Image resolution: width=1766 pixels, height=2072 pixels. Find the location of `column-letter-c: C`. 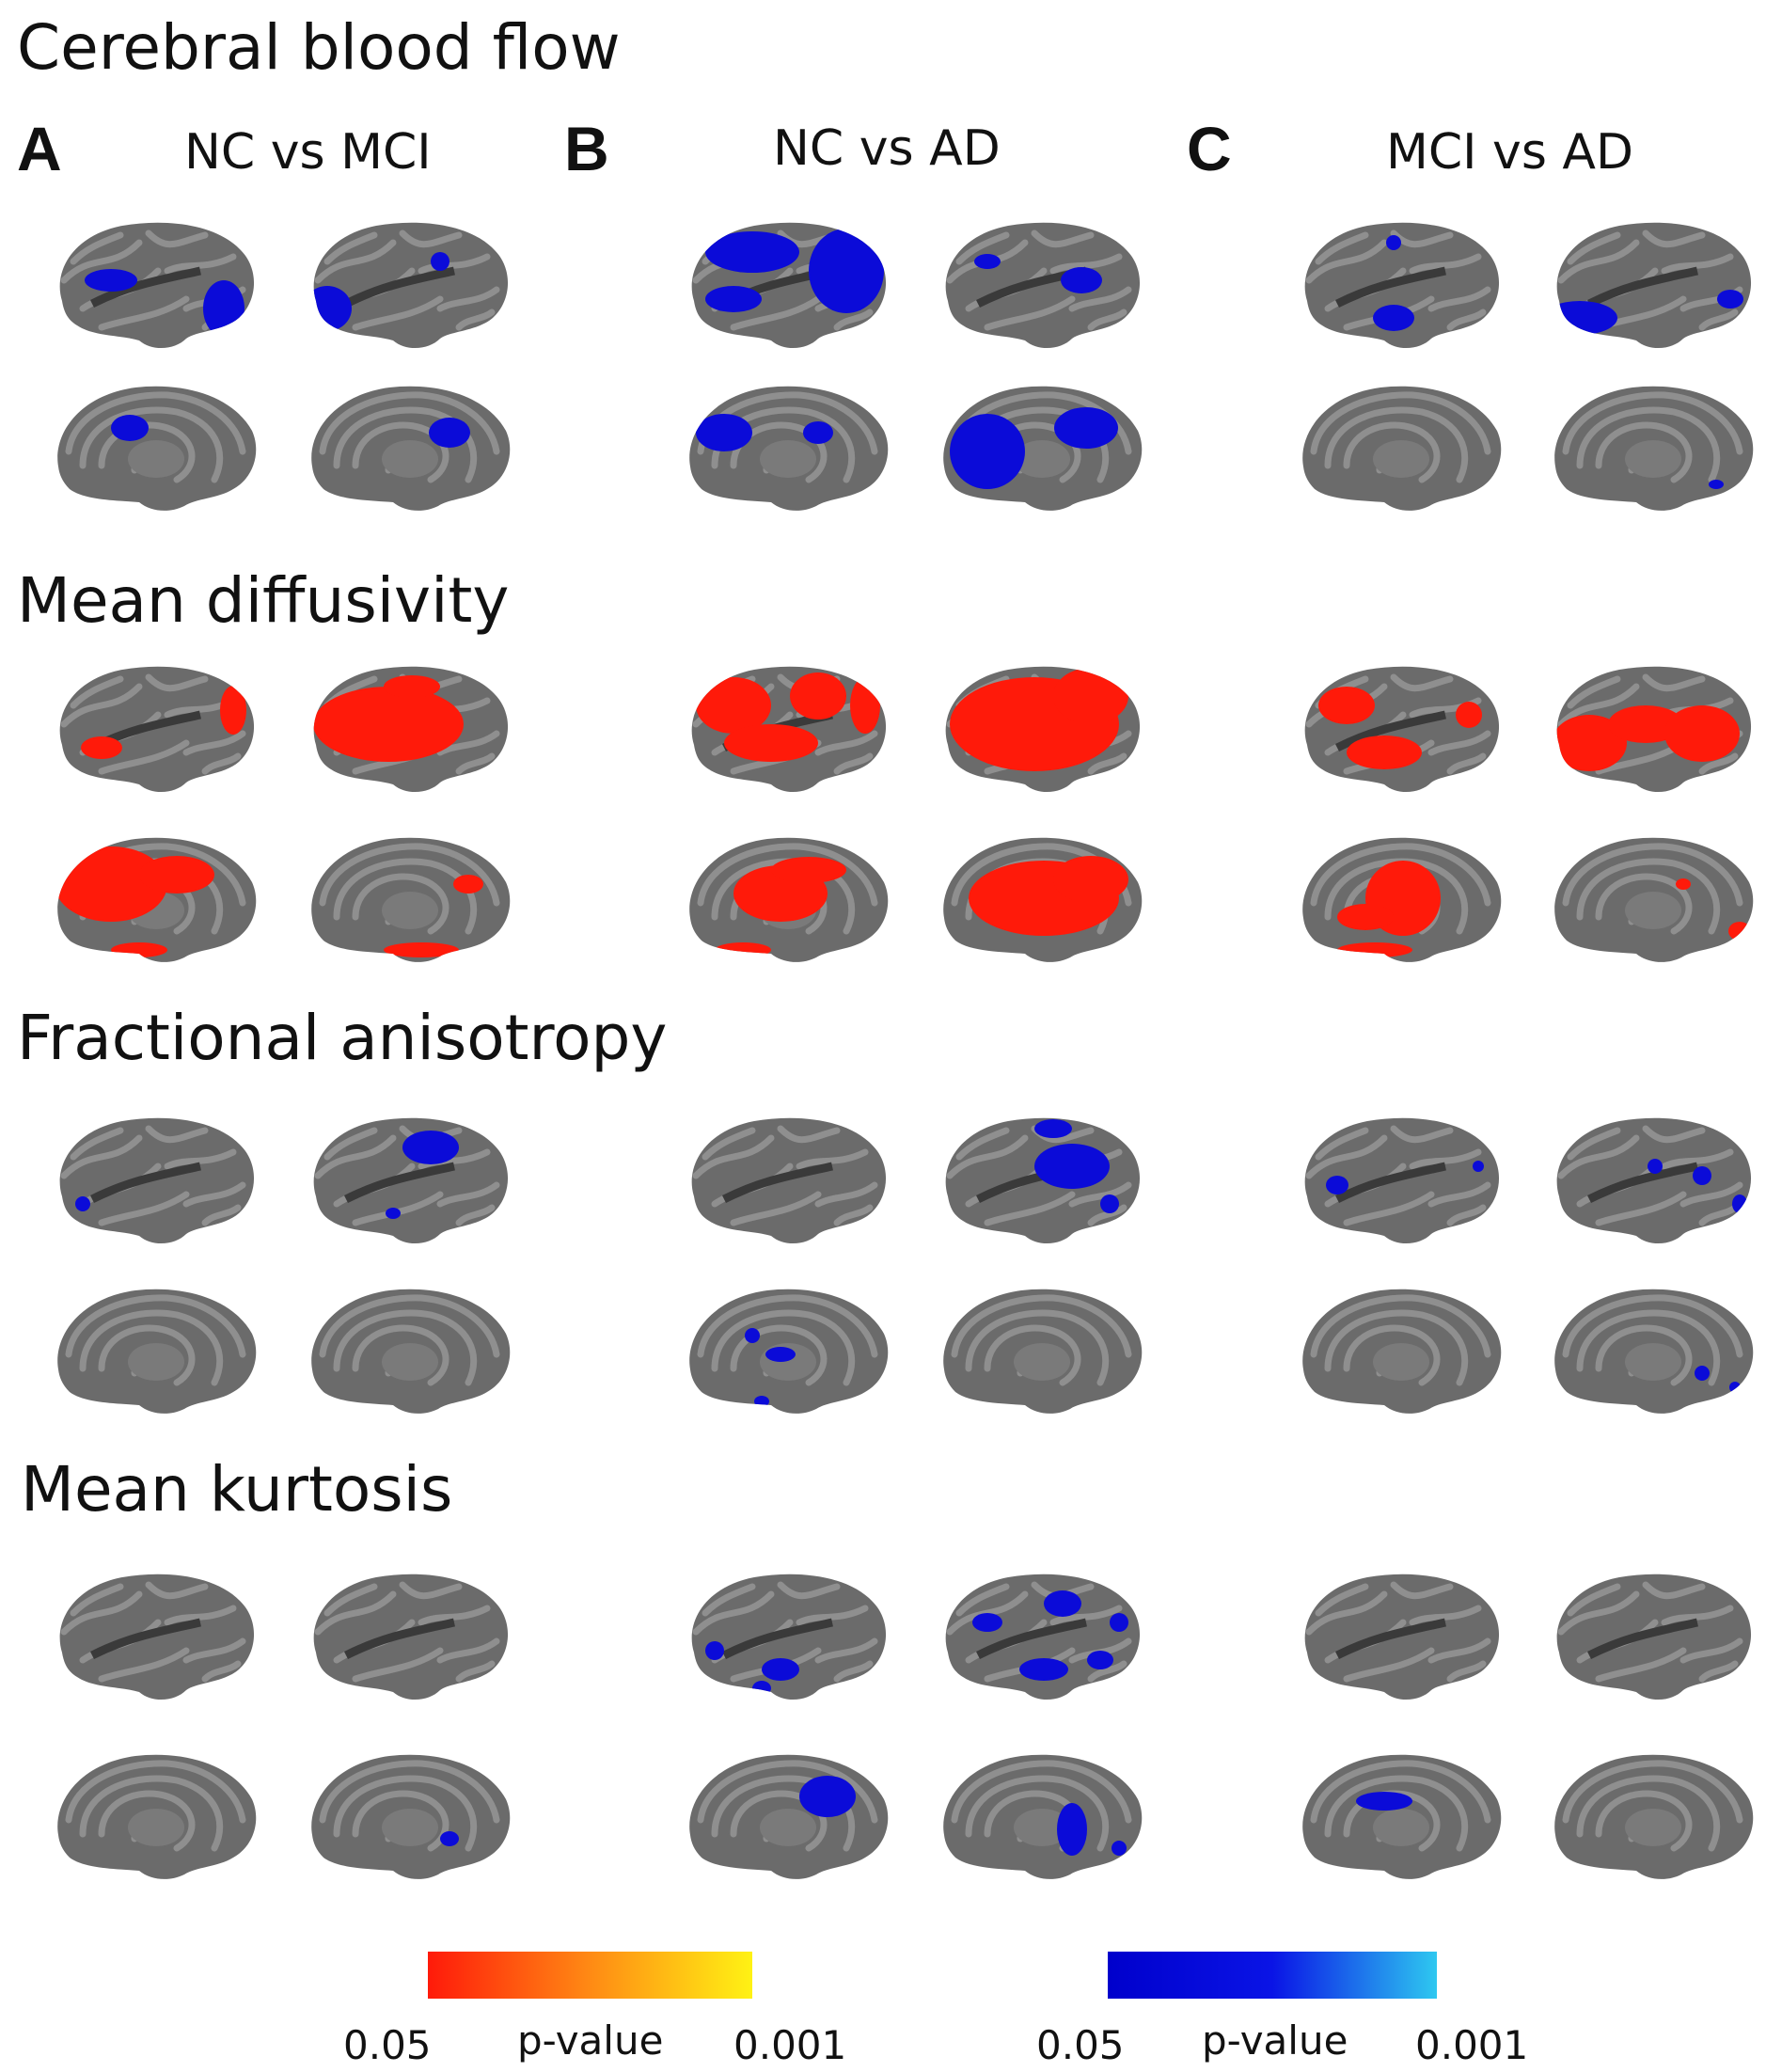

column-letter-c: C is located at coordinates (1209, 148).